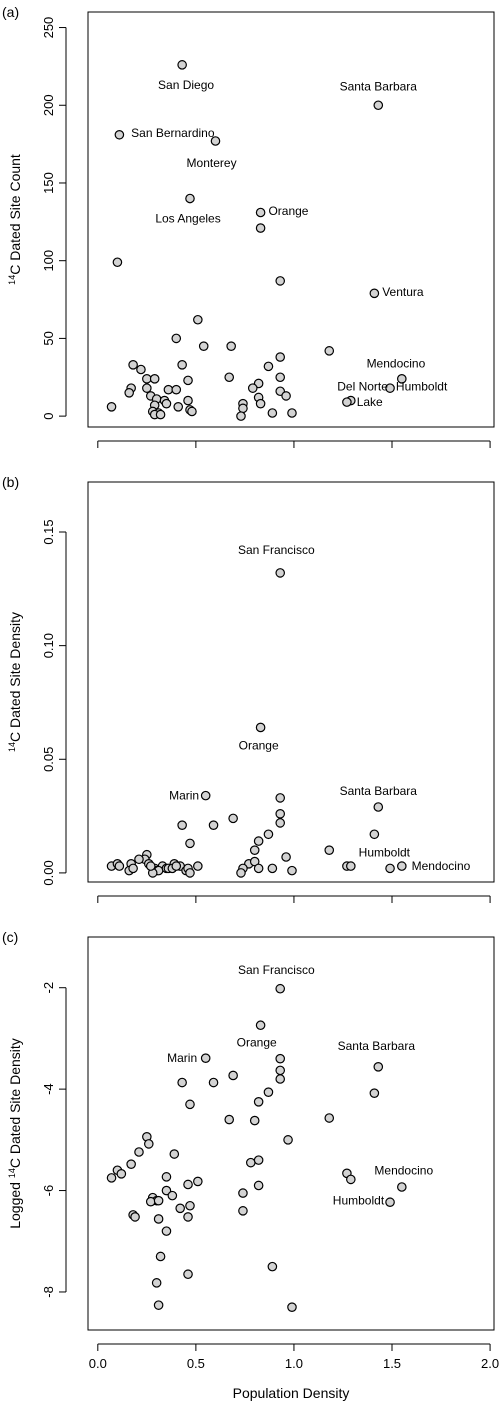 This screenshot has width=504, height=1404. I want to click on point-annotation: Lake, so click(370, 402).